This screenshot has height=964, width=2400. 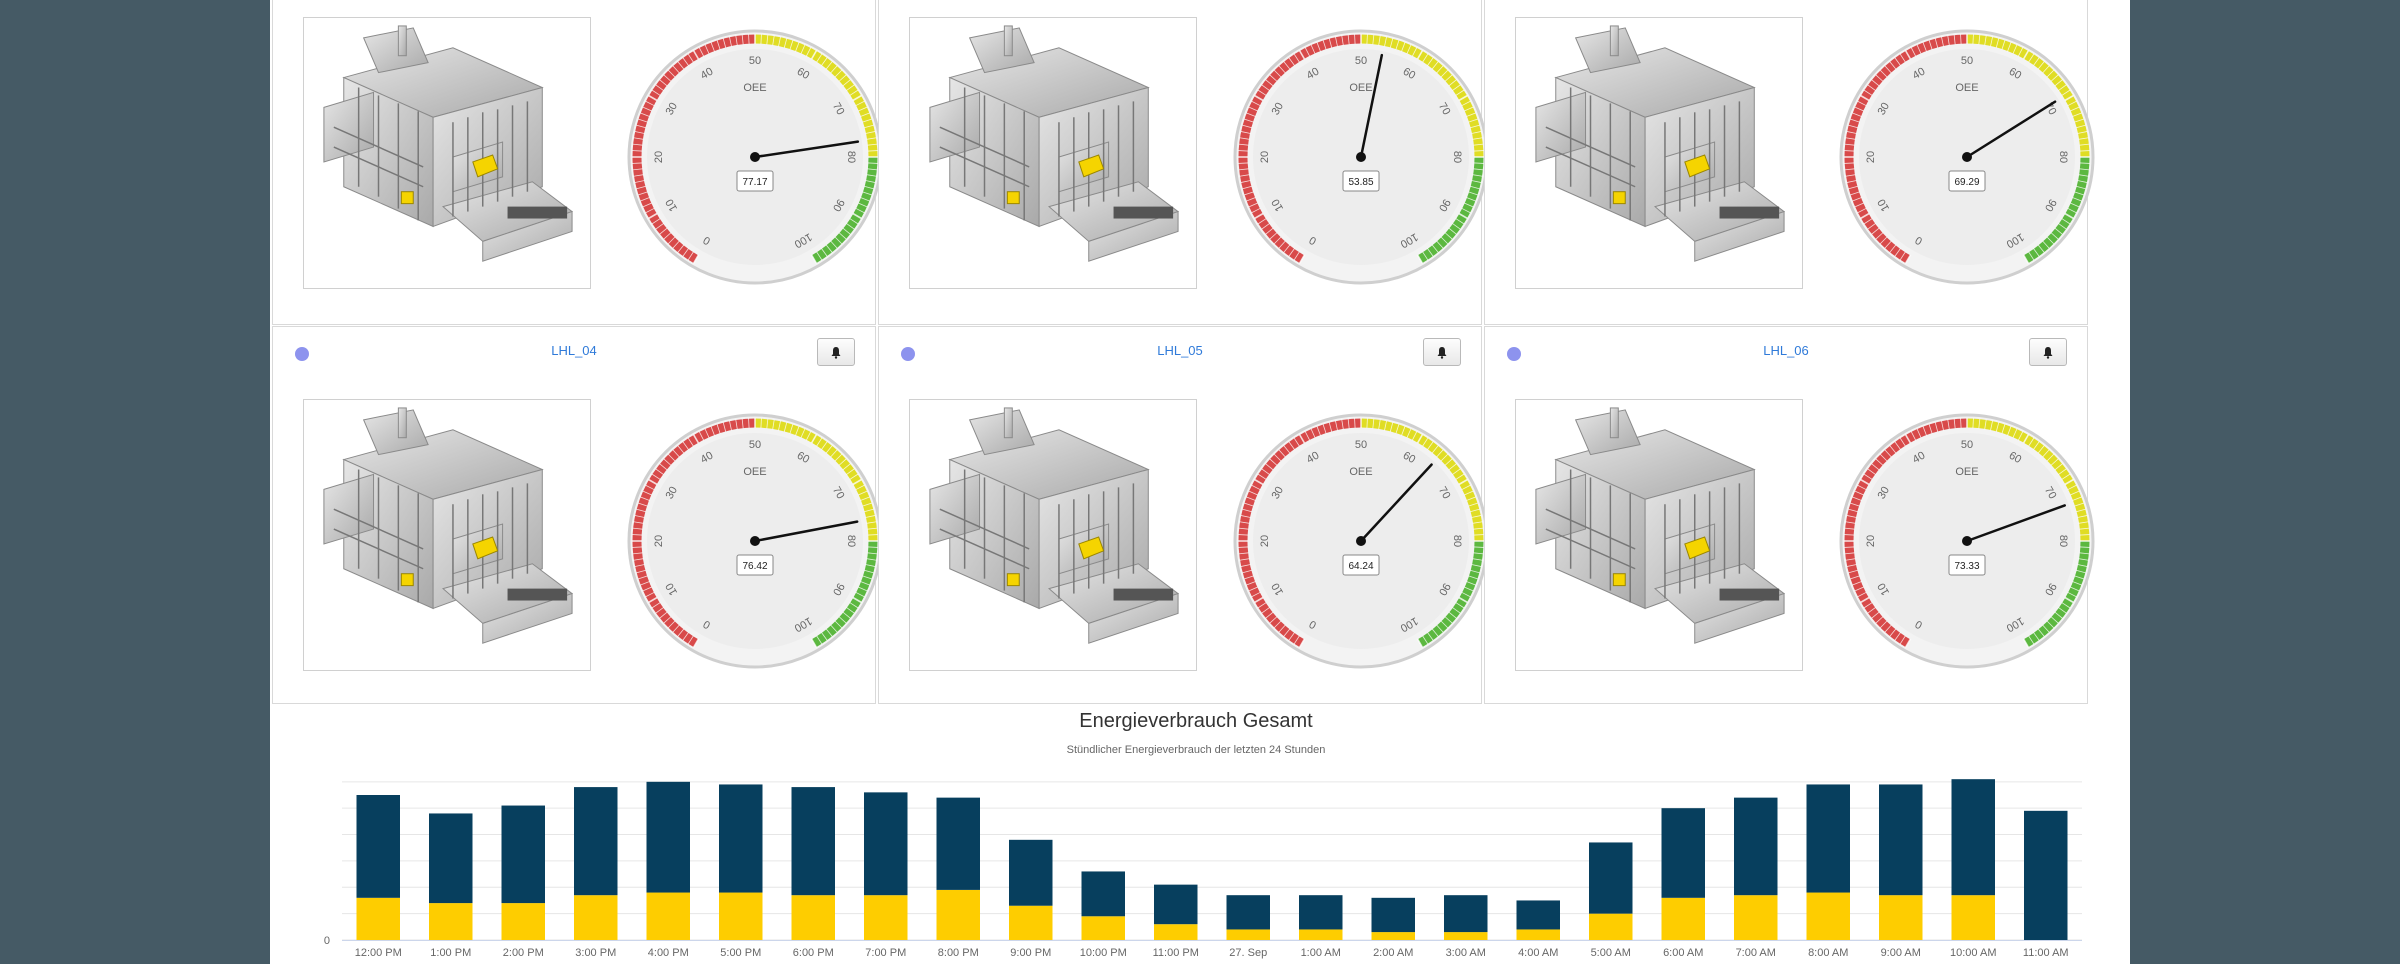 What do you see at coordinates (1973, 953) in the screenshot?
I see `x-tick-label: 10:00 AM` at bounding box center [1973, 953].